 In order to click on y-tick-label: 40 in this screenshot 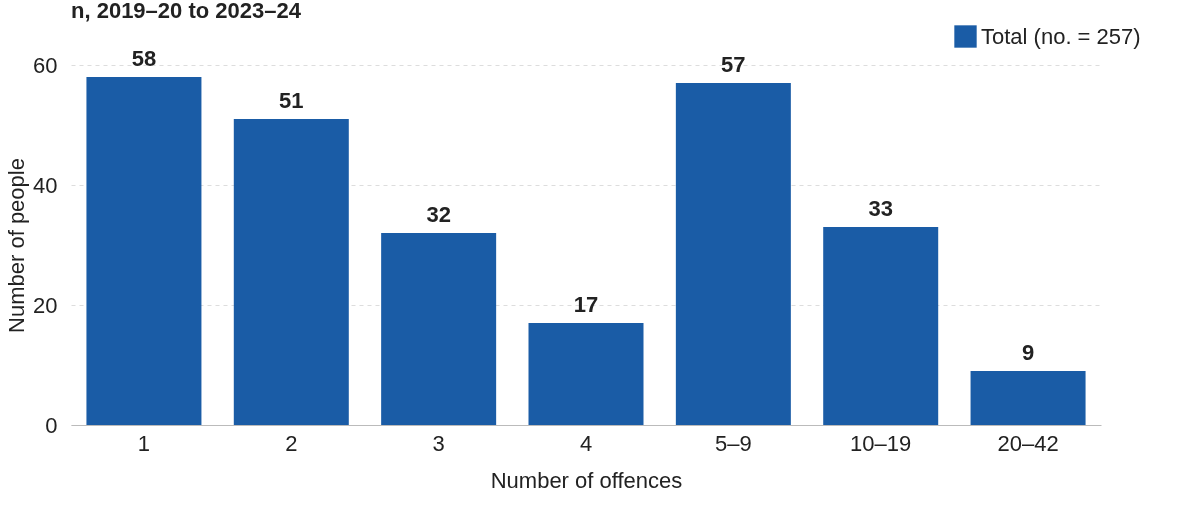, I will do `click(45, 185)`.